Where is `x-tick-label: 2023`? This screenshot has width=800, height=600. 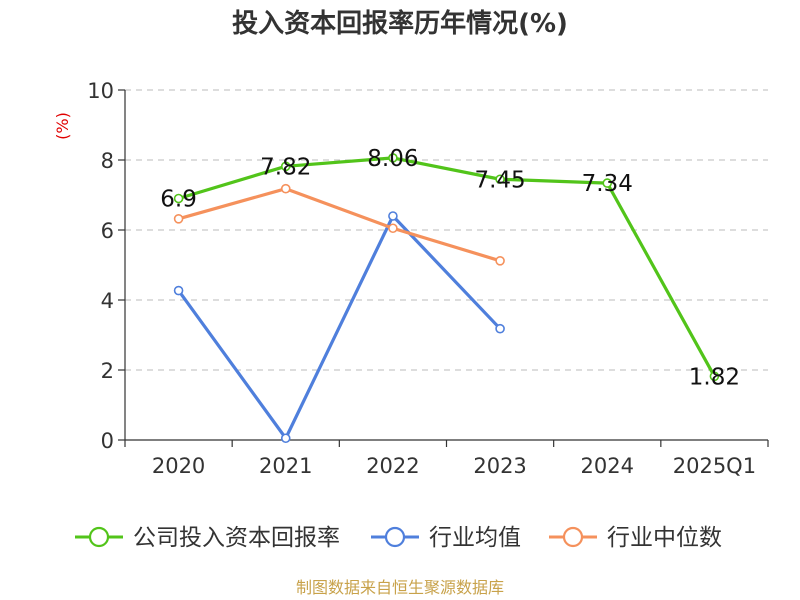
x-tick-label: 2023 is located at coordinates (499, 466).